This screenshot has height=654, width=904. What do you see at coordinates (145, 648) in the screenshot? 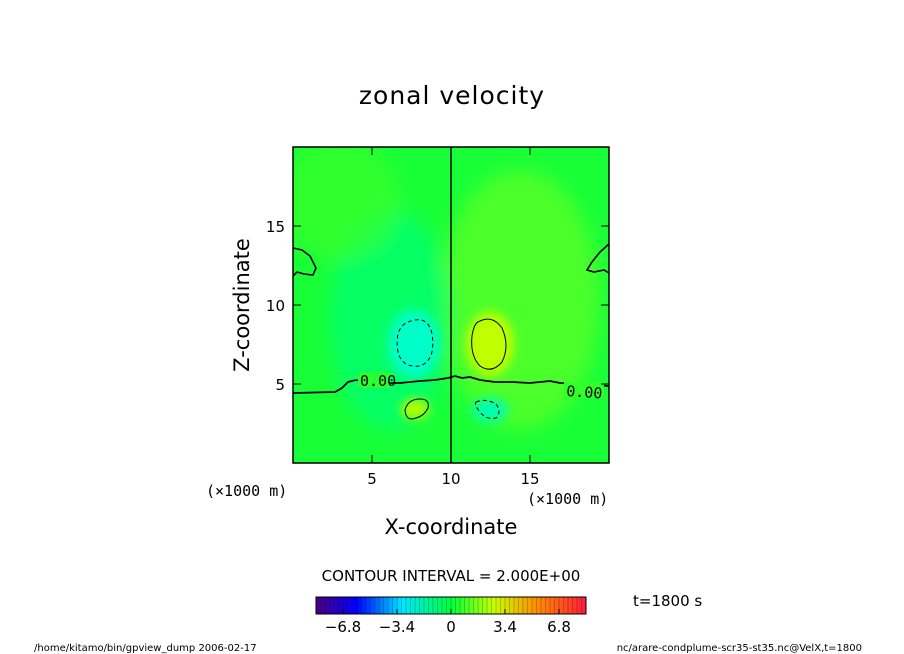
I see `footer-left: /home/kitamo/bin/gpview_dump 2006-02-17` at bounding box center [145, 648].